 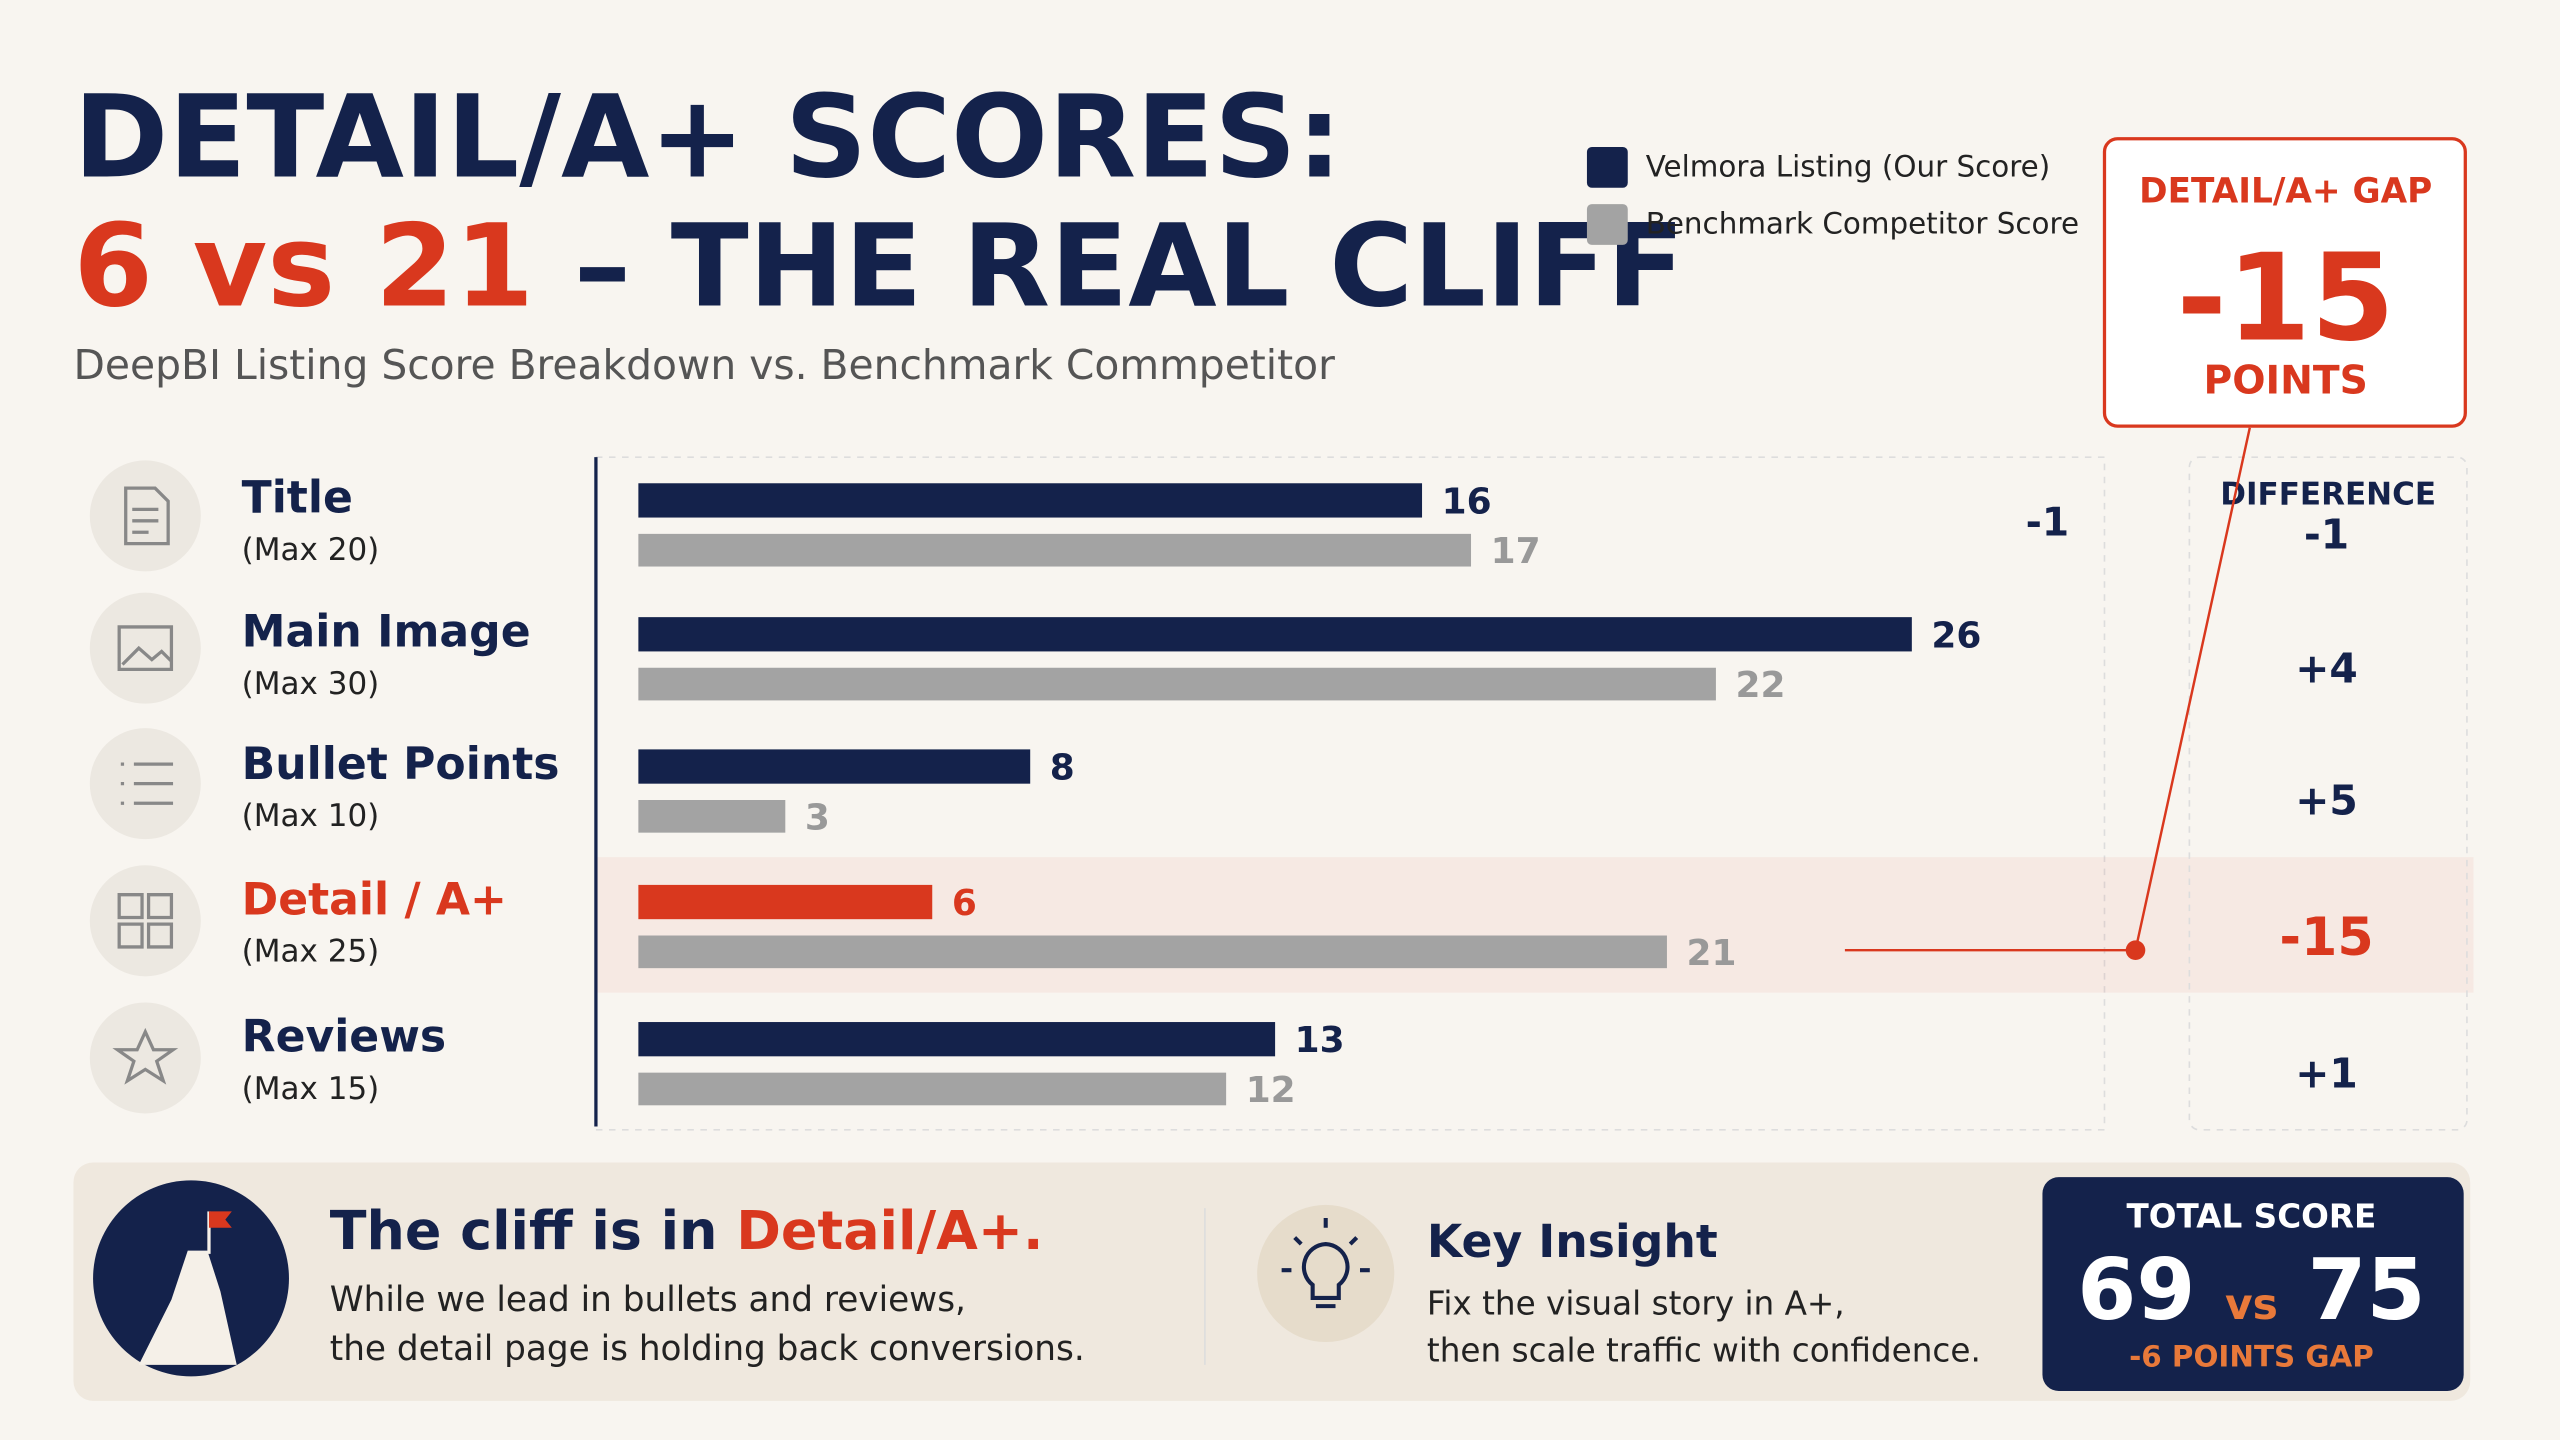 What do you see at coordinates (2328, 494) in the screenshot?
I see `difference-title: DIFFERENCE` at bounding box center [2328, 494].